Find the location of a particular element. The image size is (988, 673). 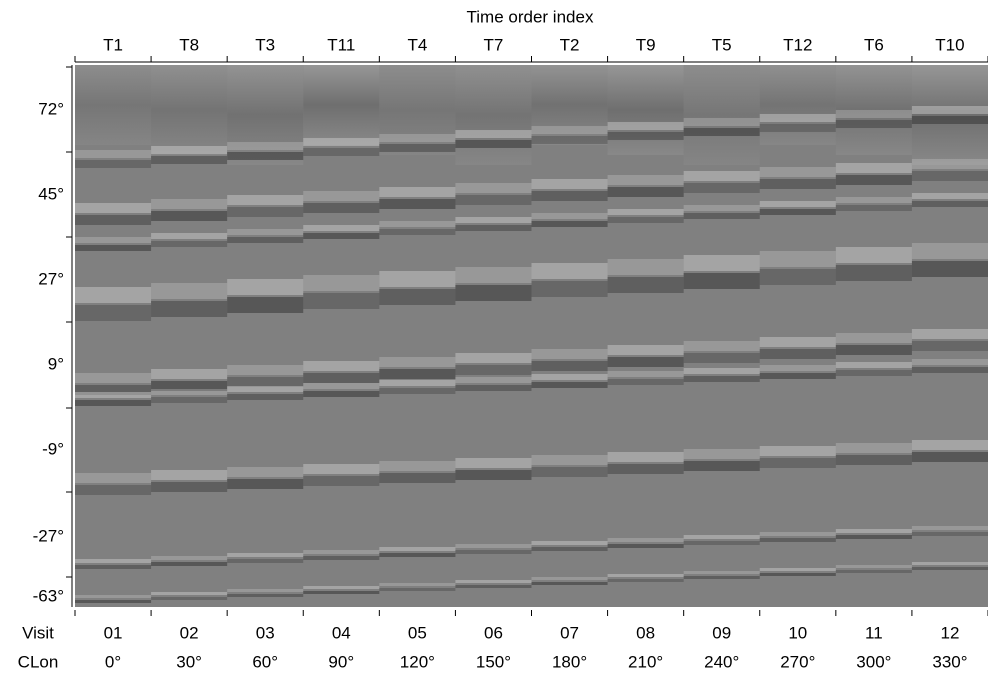

visit-number: 05 is located at coordinates (417, 632).